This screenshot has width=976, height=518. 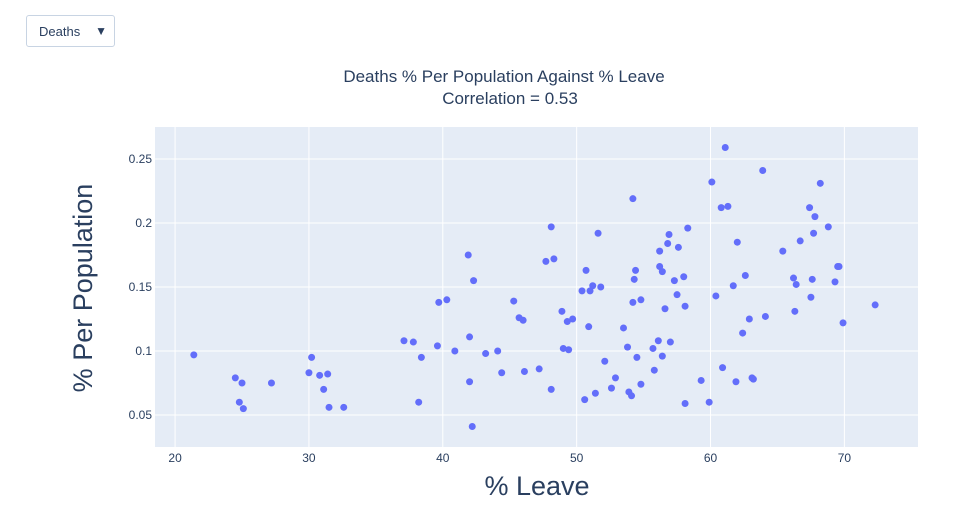 What do you see at coordinates (70, 31) in the screenshot?
I see `metric-dropdown: Deaths ▼` at bounding box center [70, 31].